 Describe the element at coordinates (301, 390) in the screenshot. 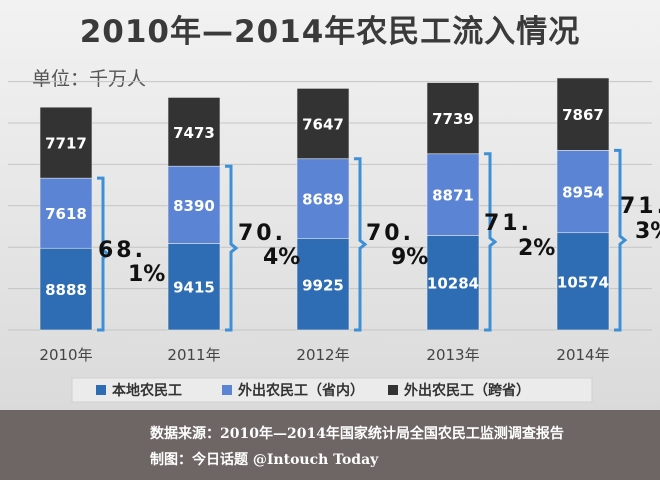

I see `legend-label: 外出农民工（省内）` at that location.